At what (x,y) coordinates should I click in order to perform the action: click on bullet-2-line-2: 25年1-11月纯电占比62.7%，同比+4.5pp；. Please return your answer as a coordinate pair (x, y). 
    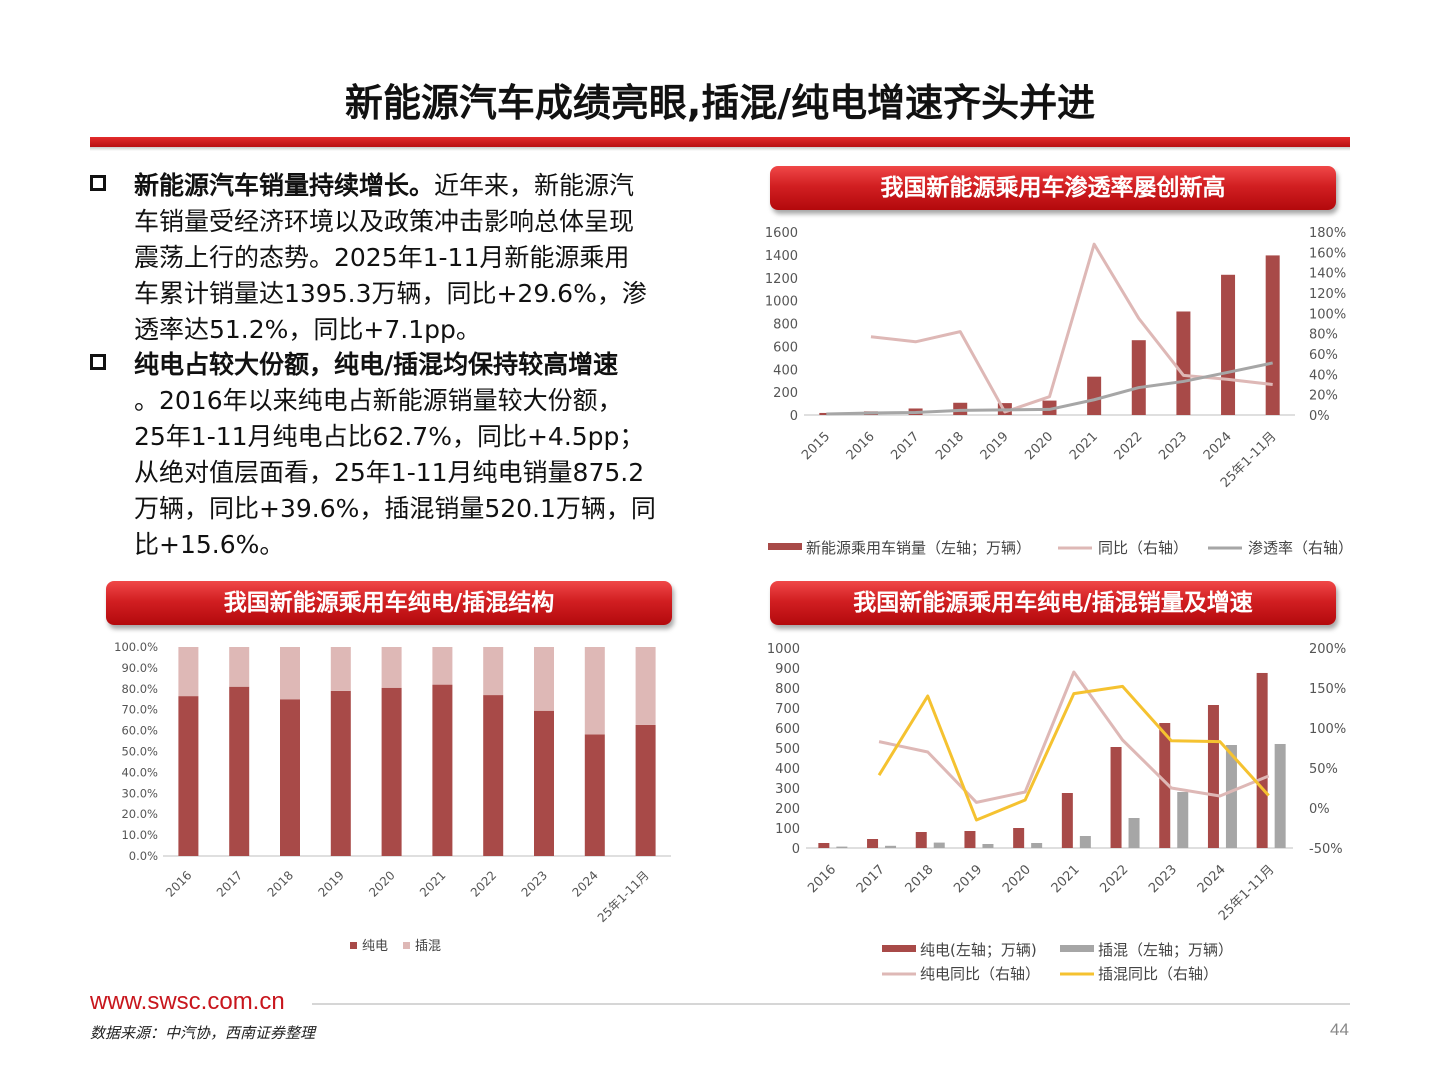
    Looking at the image, I should click on (389, 436).